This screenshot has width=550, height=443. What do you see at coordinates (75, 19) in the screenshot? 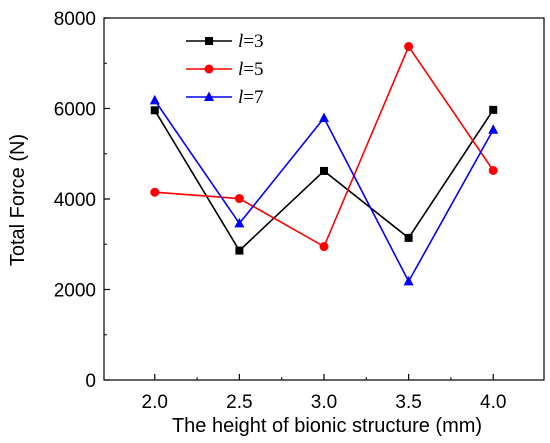
I see `y-tick-label: 8000` at bounding box center [75, 19].